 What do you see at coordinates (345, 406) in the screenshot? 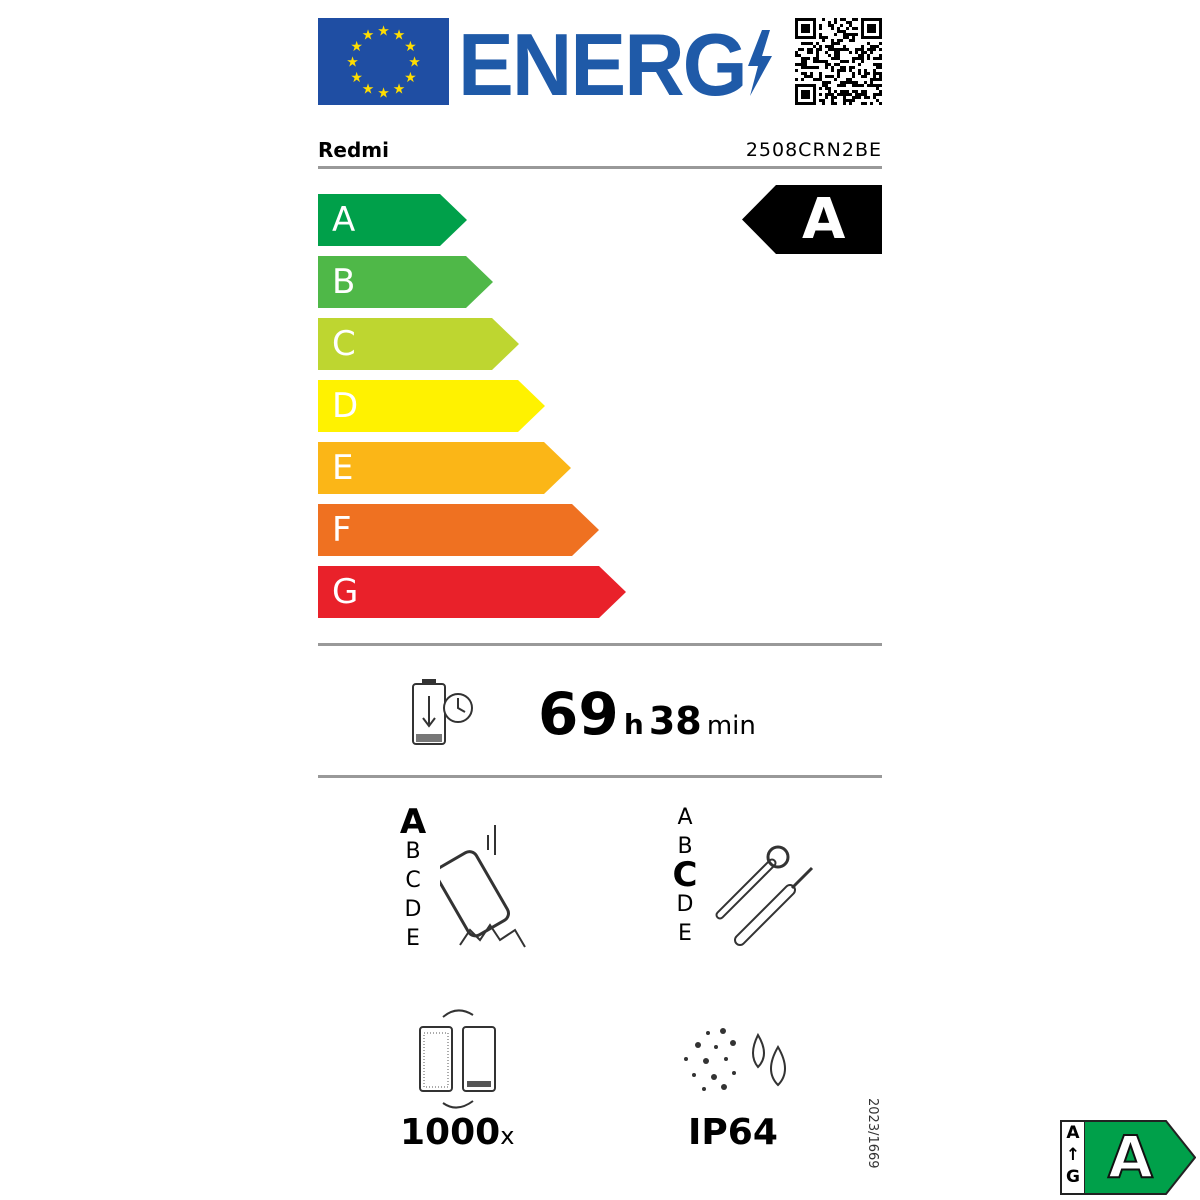
I see `class-letter: D` at bounding box center [345, 406].